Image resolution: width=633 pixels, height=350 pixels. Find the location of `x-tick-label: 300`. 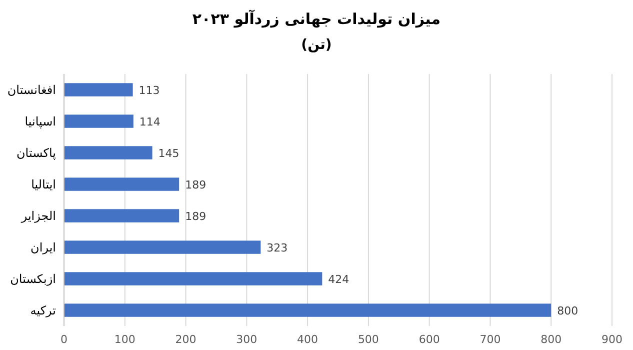

x-tick-label: 300 is located at coordinates (247, 339).